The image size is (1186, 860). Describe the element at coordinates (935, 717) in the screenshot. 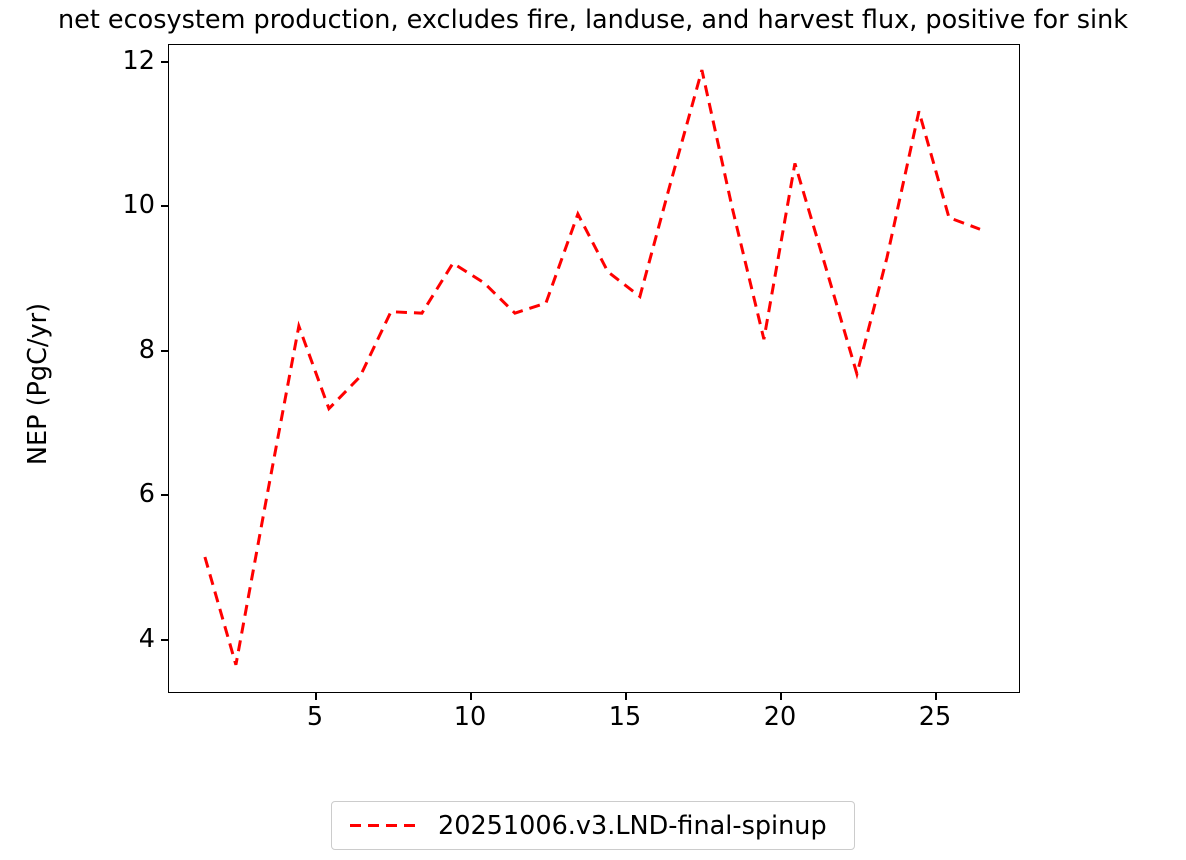

I see `x-tick-label-25: 25` at that location.